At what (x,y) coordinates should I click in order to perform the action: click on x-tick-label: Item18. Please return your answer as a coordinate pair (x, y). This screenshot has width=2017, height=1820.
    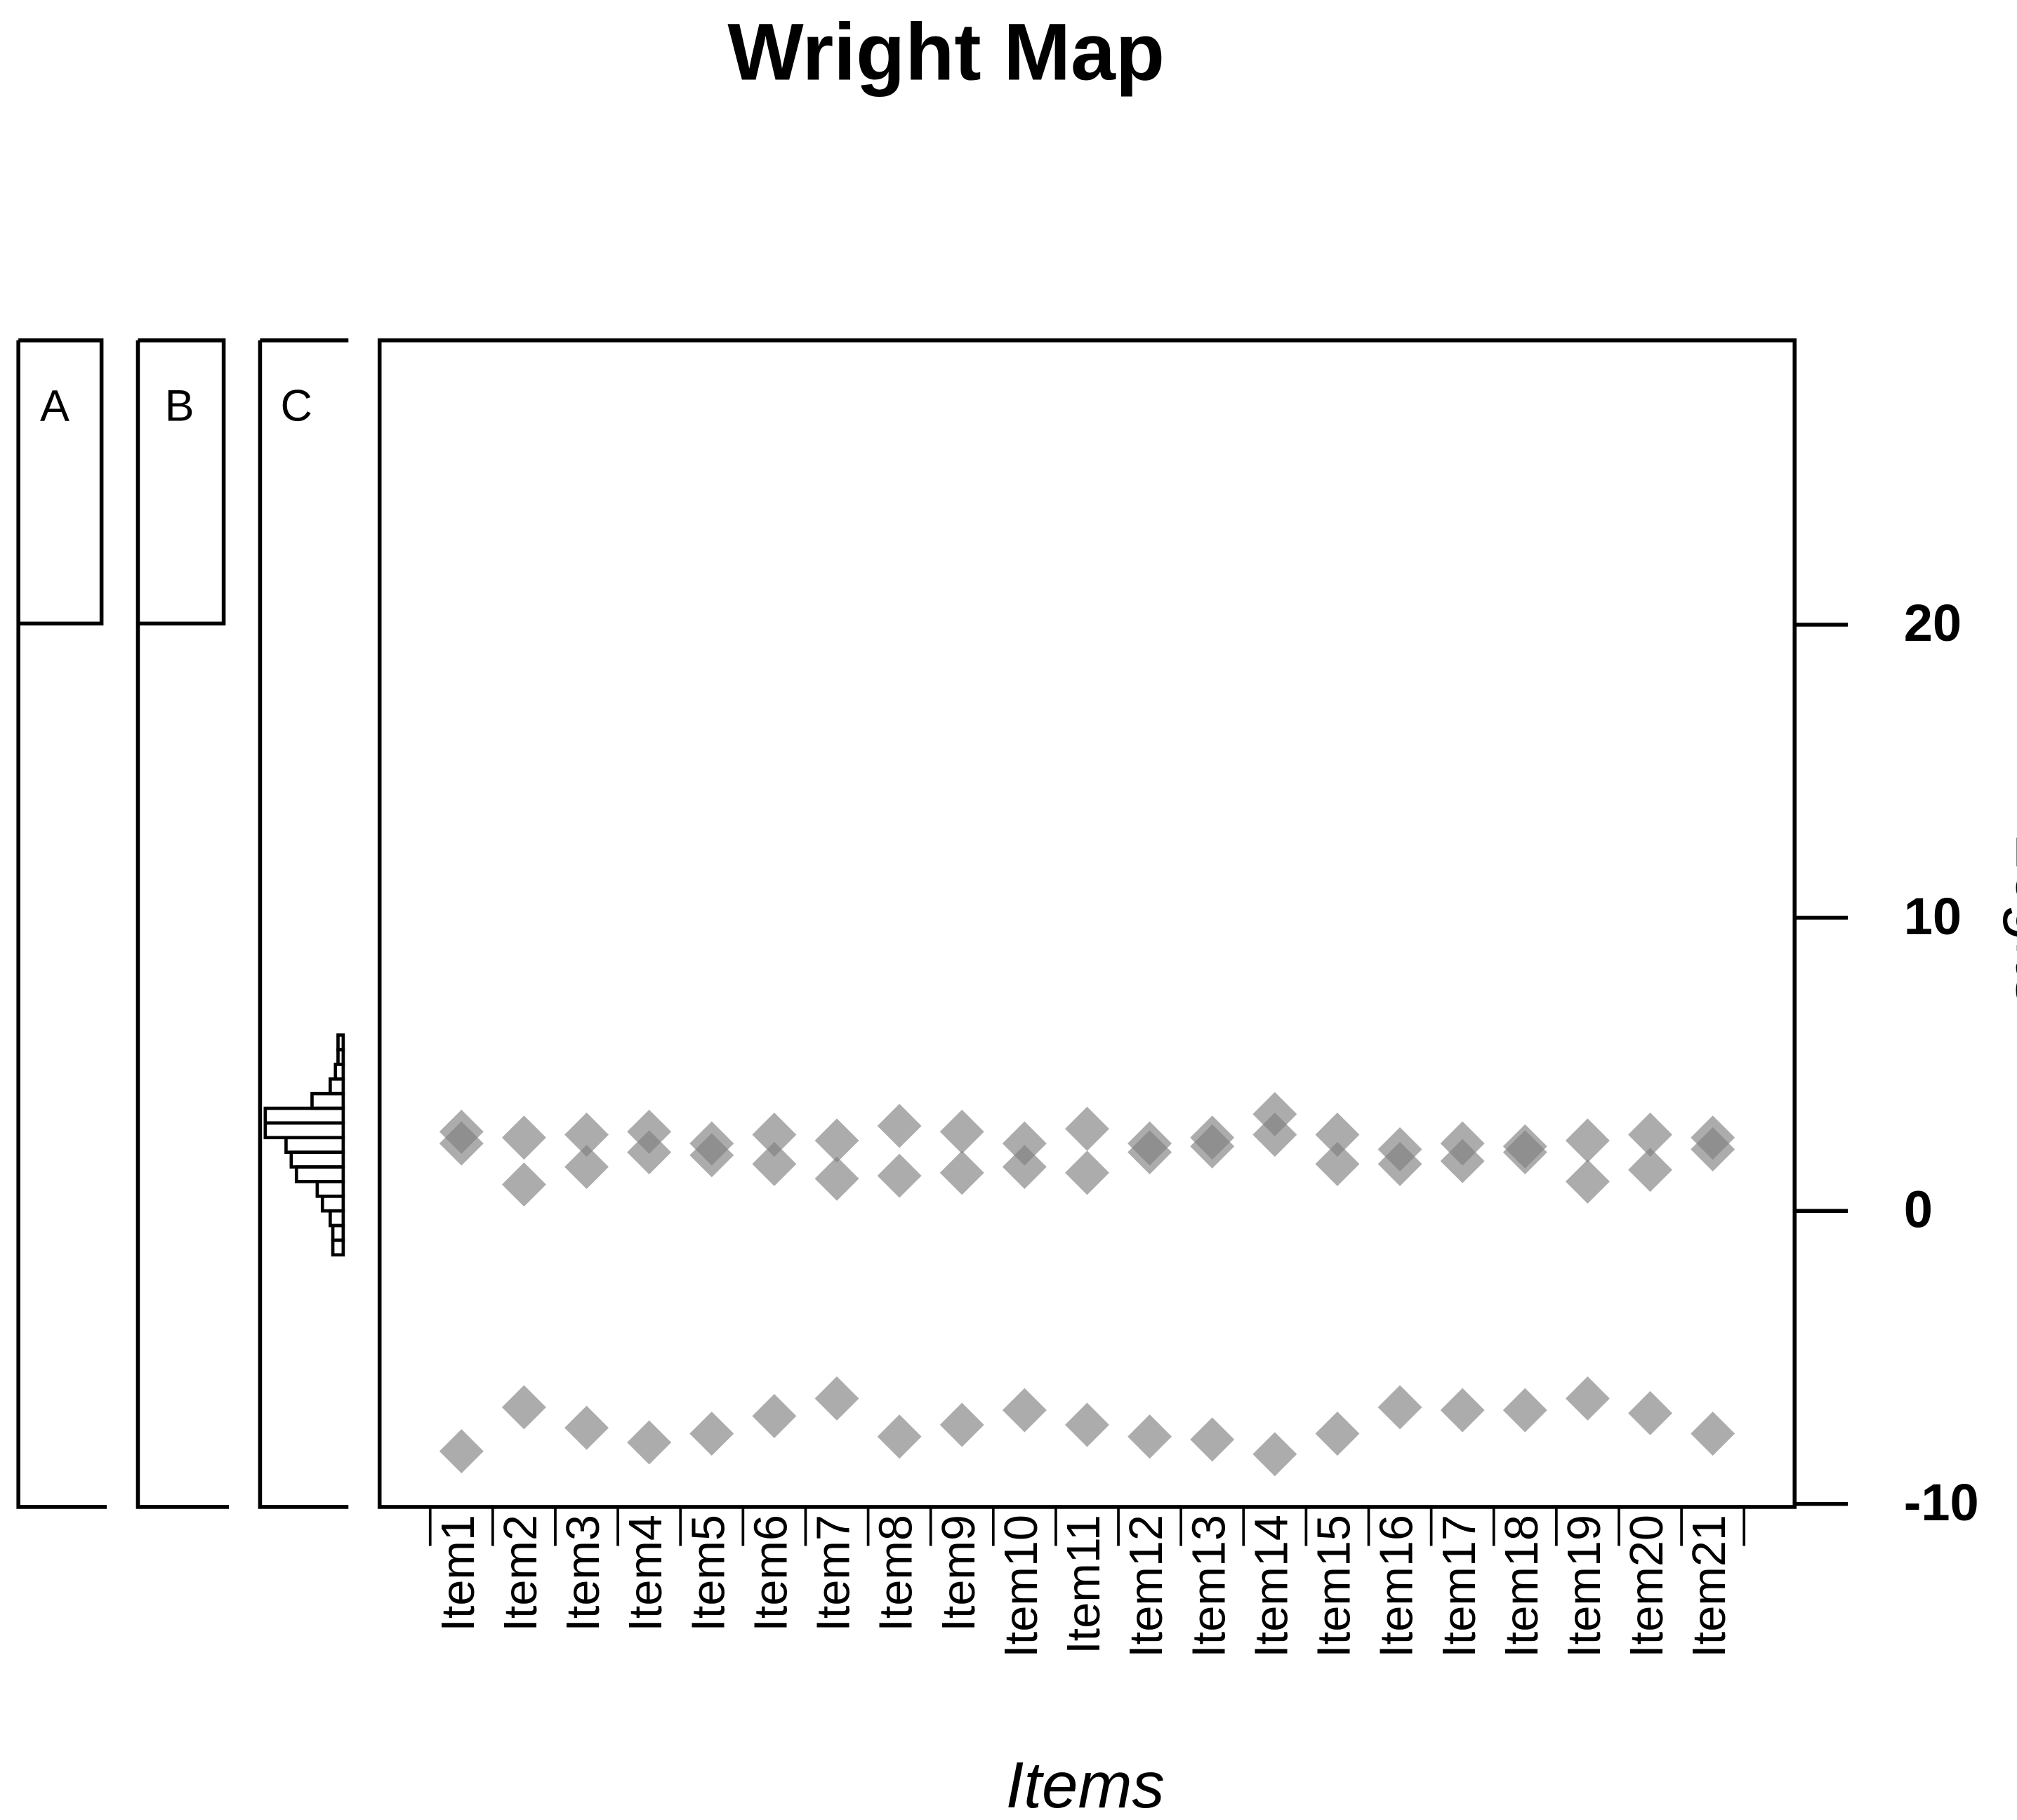
    Looking at the image, I should click on (1522, 1587).